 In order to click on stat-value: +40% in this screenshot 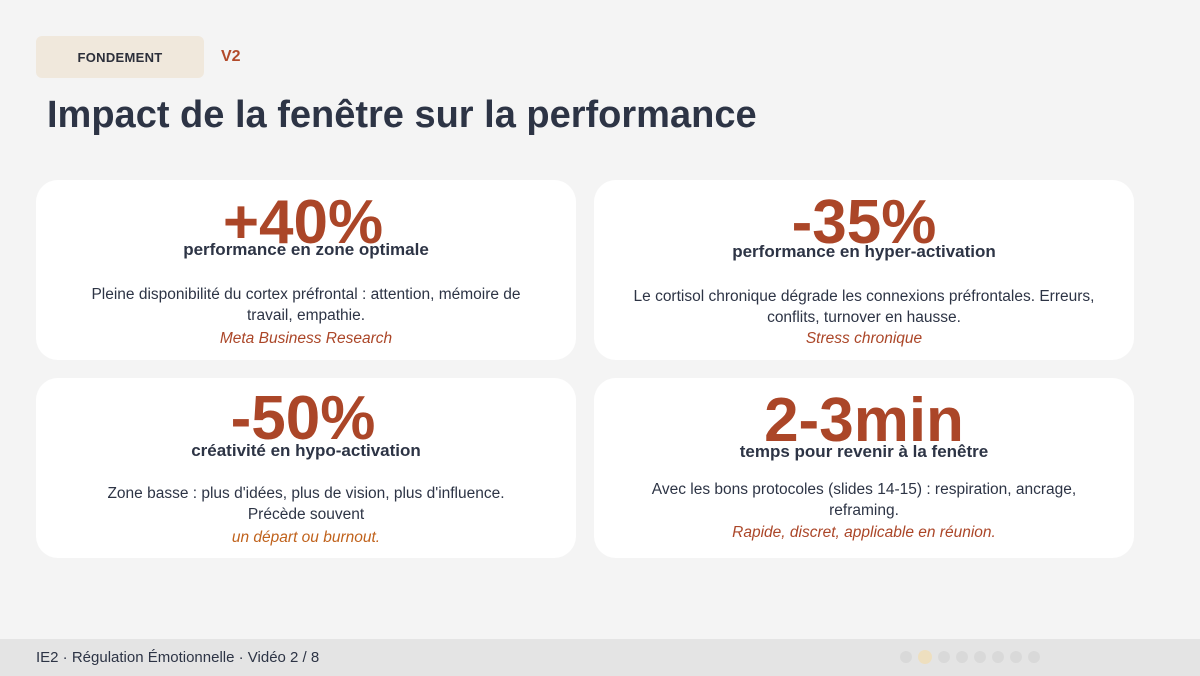, I will do `click(303, 222)`.